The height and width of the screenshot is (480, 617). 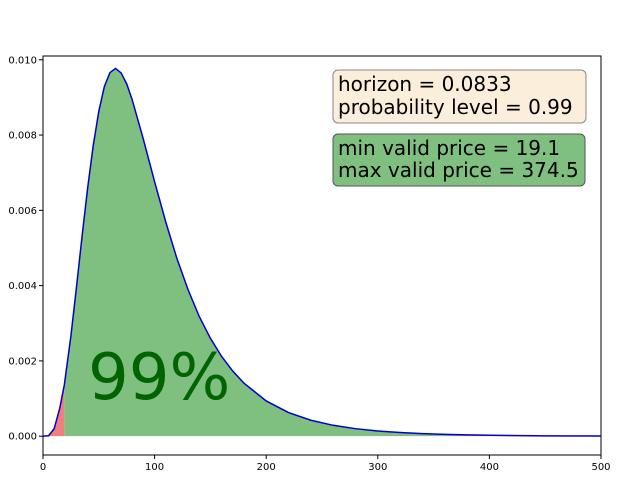 What do you see at coordinates (154, 467) in the screenshot?
I see `x-tick-label: 100` at bounding box center [154, 467].